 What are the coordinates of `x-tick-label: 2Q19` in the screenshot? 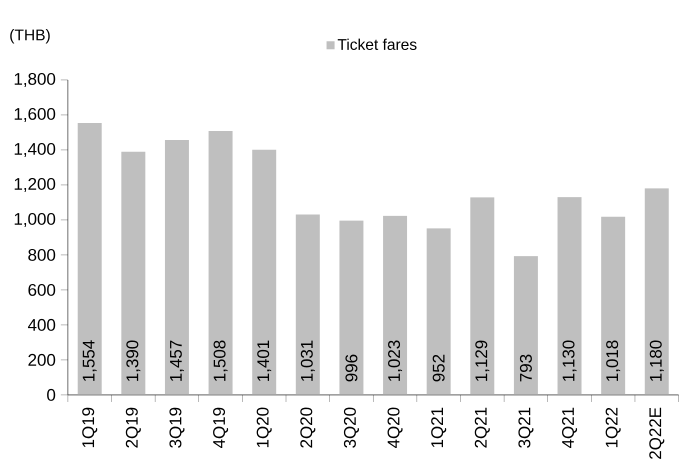 It's located at (133, 428).